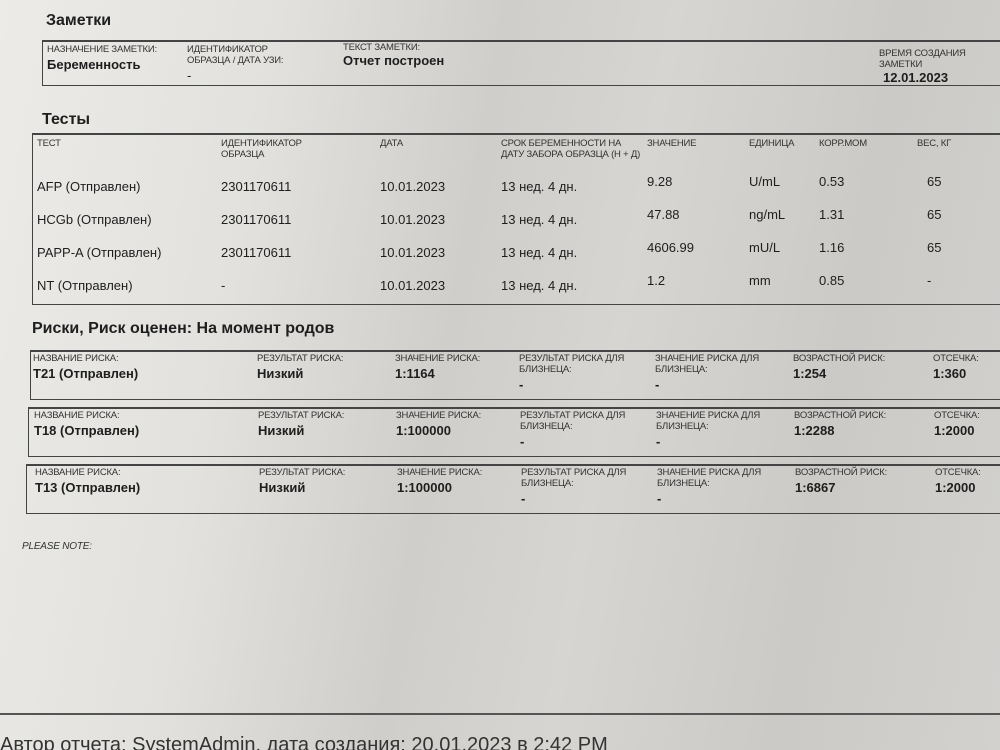 The image size is (1000, 750). Describe the element at coordinates (57, 546) in the screenshot. I see `please-note: PLEASE NOTE:` at that location.